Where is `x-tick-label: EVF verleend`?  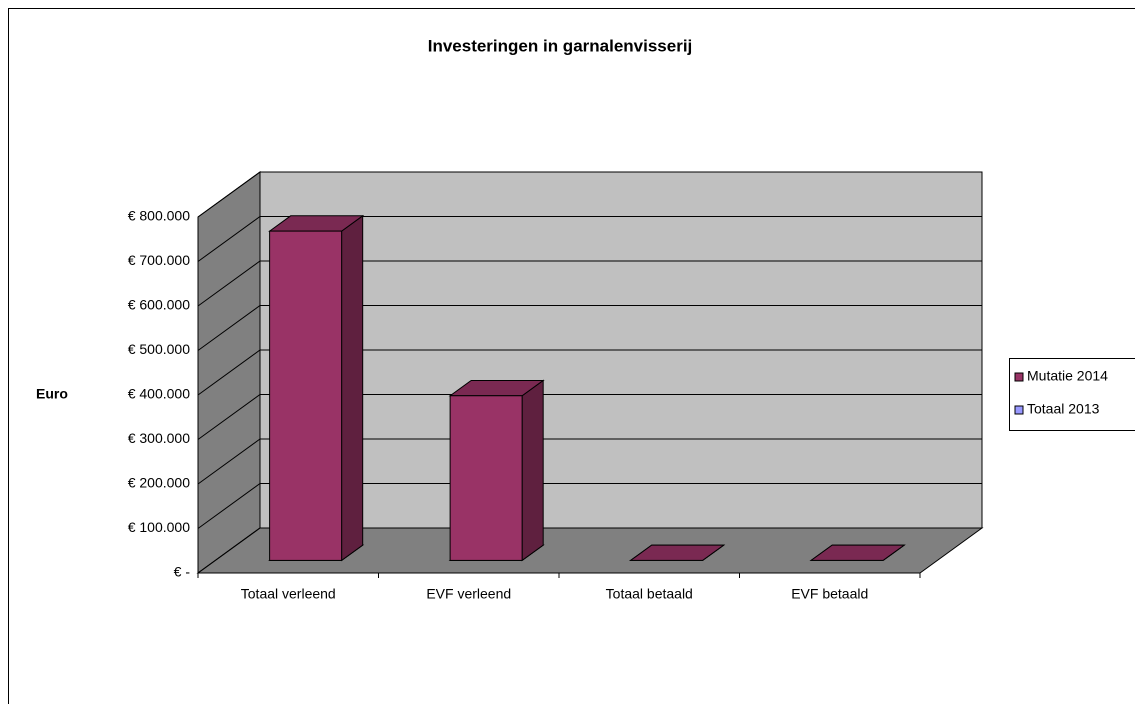 x-tick-label: EVF verleend is located at coordinates (468, 594).